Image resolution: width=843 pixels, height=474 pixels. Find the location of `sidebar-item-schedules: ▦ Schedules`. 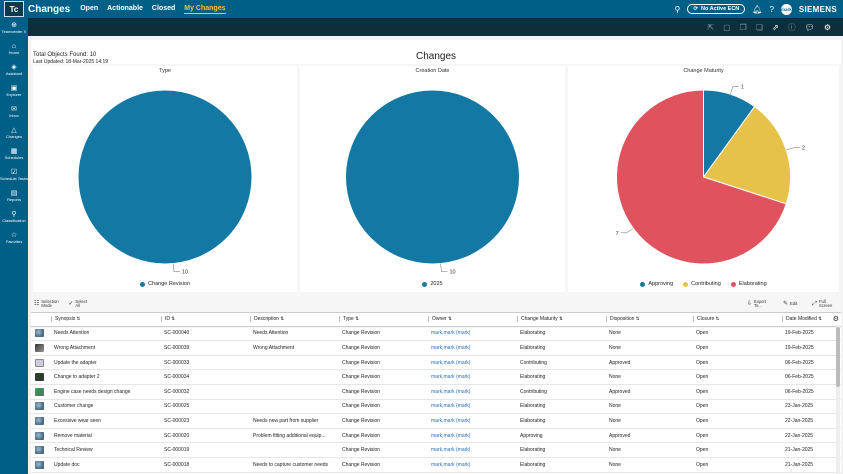

sidebar-item-schedules: ▦ Schedules is located at coordinates (14, 158).